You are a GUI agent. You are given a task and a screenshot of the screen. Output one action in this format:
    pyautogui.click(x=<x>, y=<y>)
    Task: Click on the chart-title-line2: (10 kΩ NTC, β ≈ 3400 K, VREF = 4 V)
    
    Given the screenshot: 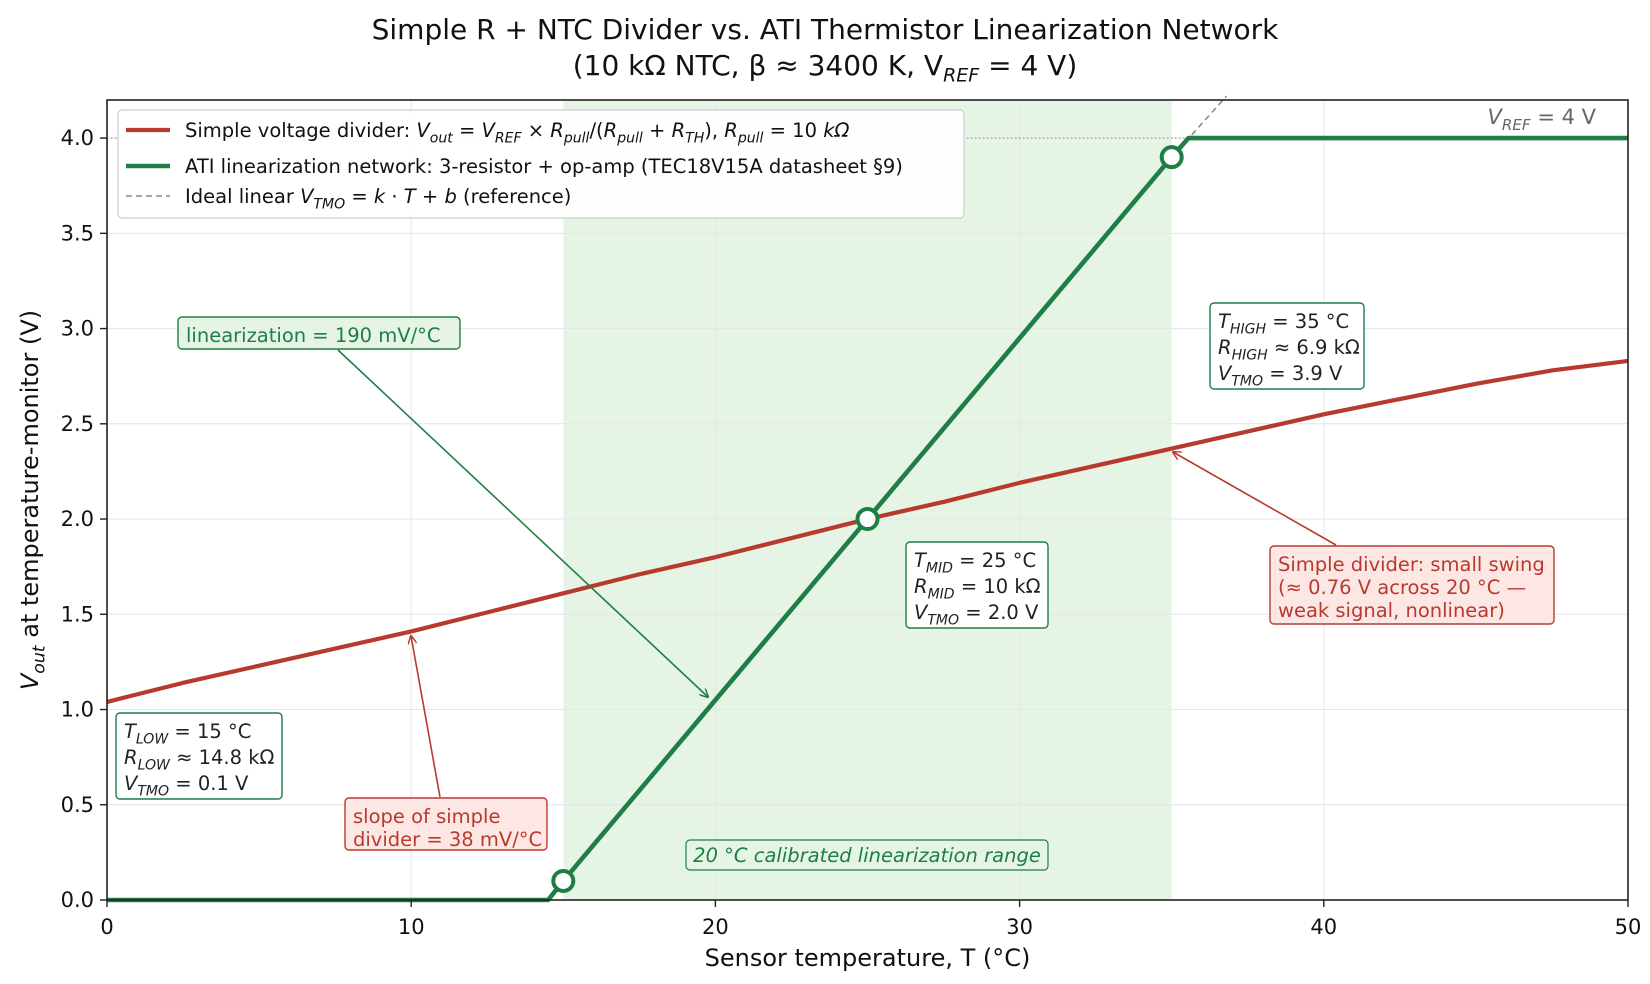 What is the action you would take?
    pyautogui.click(x=825, y=68)
    